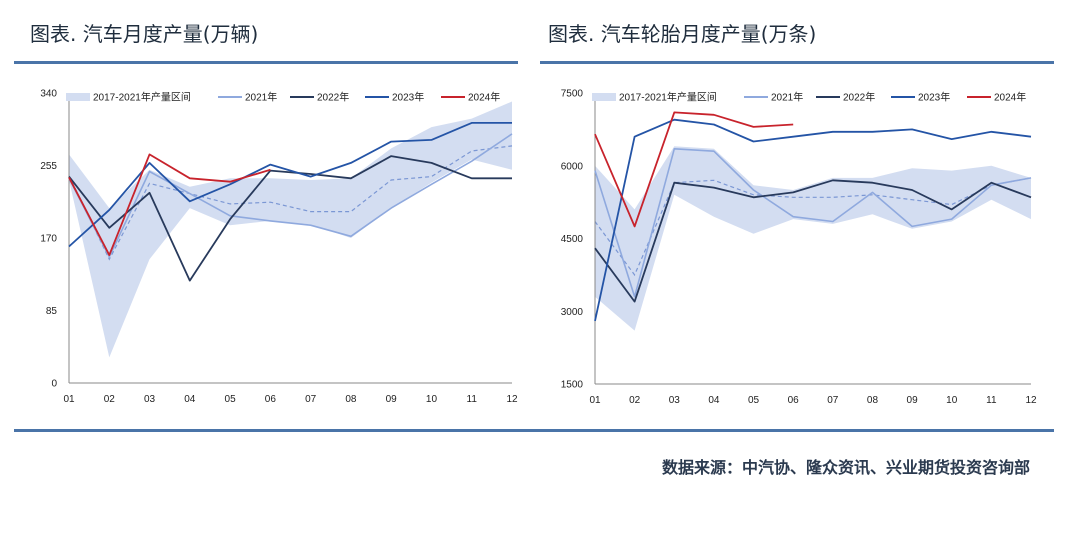 The width and height of the screenshot is (1080, 535). What do you see at coordinates (794, 400) in the screenshot?
I see `right-x-tick-label: 06` at bounding box center [794, 400].